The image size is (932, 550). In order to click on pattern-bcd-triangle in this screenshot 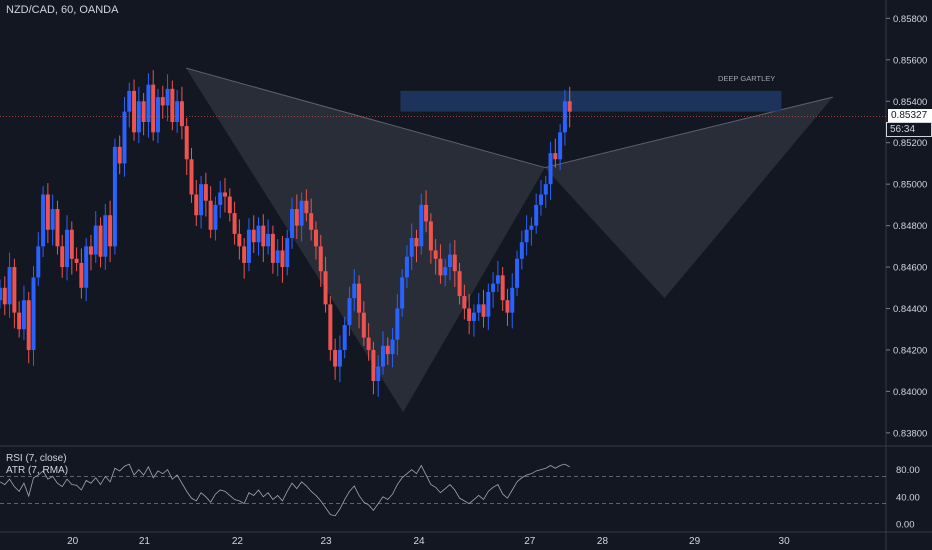, I will do `click(688, 198)`.